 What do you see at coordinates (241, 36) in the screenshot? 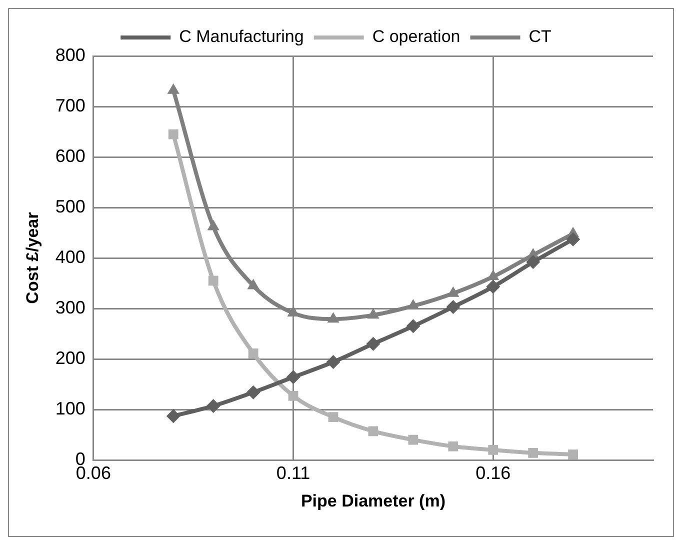
I see `legend-label: C Manufacturing` at bounding box center [241, 36].